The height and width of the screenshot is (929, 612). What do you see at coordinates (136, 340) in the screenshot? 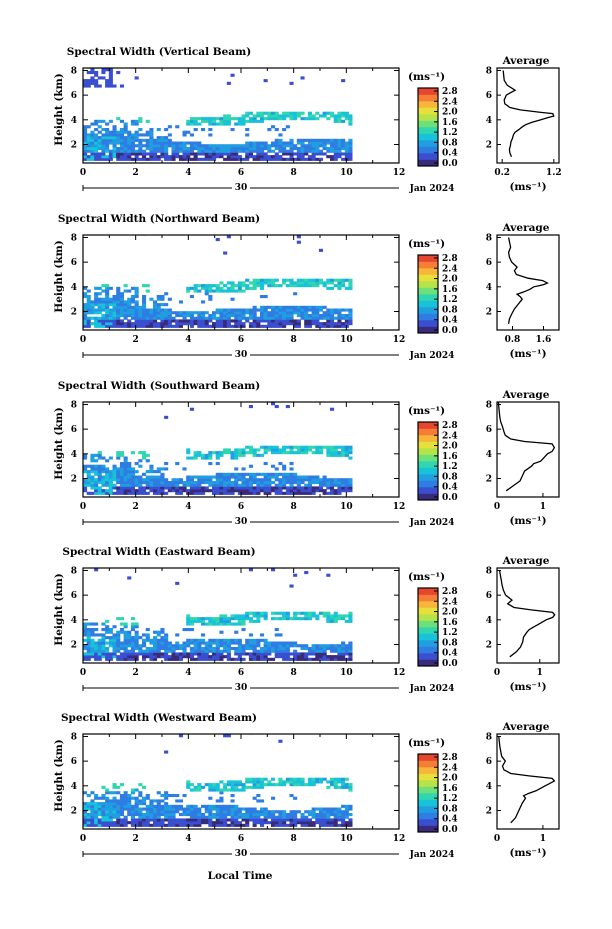
I see `x-tick-label: 2` at bounding box center [136, 340].